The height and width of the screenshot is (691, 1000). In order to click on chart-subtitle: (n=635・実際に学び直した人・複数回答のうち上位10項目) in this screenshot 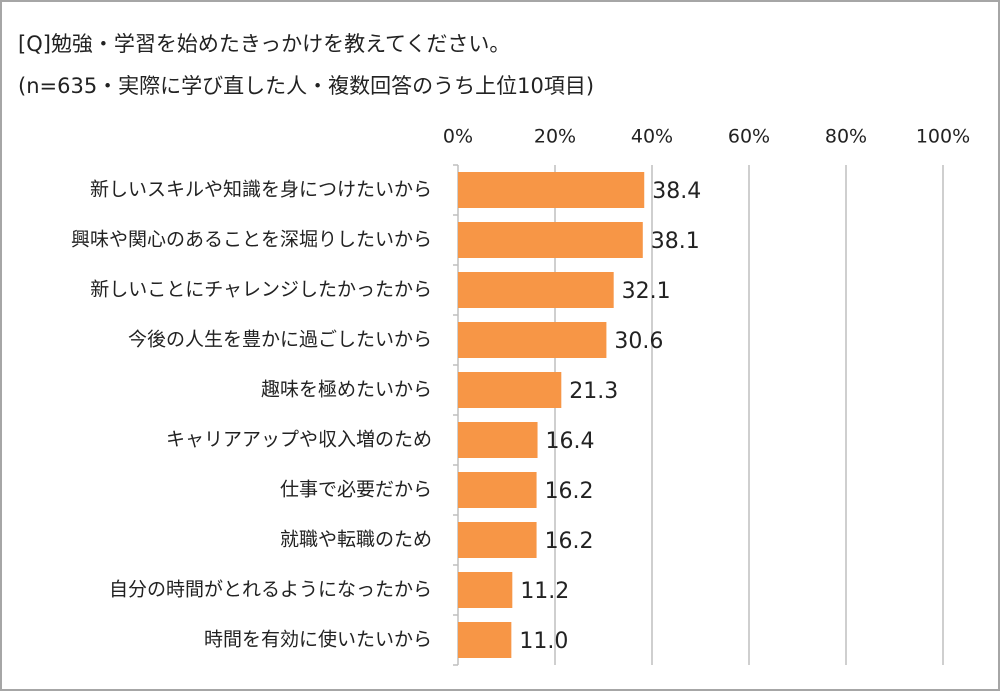, I will do `click(306, 86)`.